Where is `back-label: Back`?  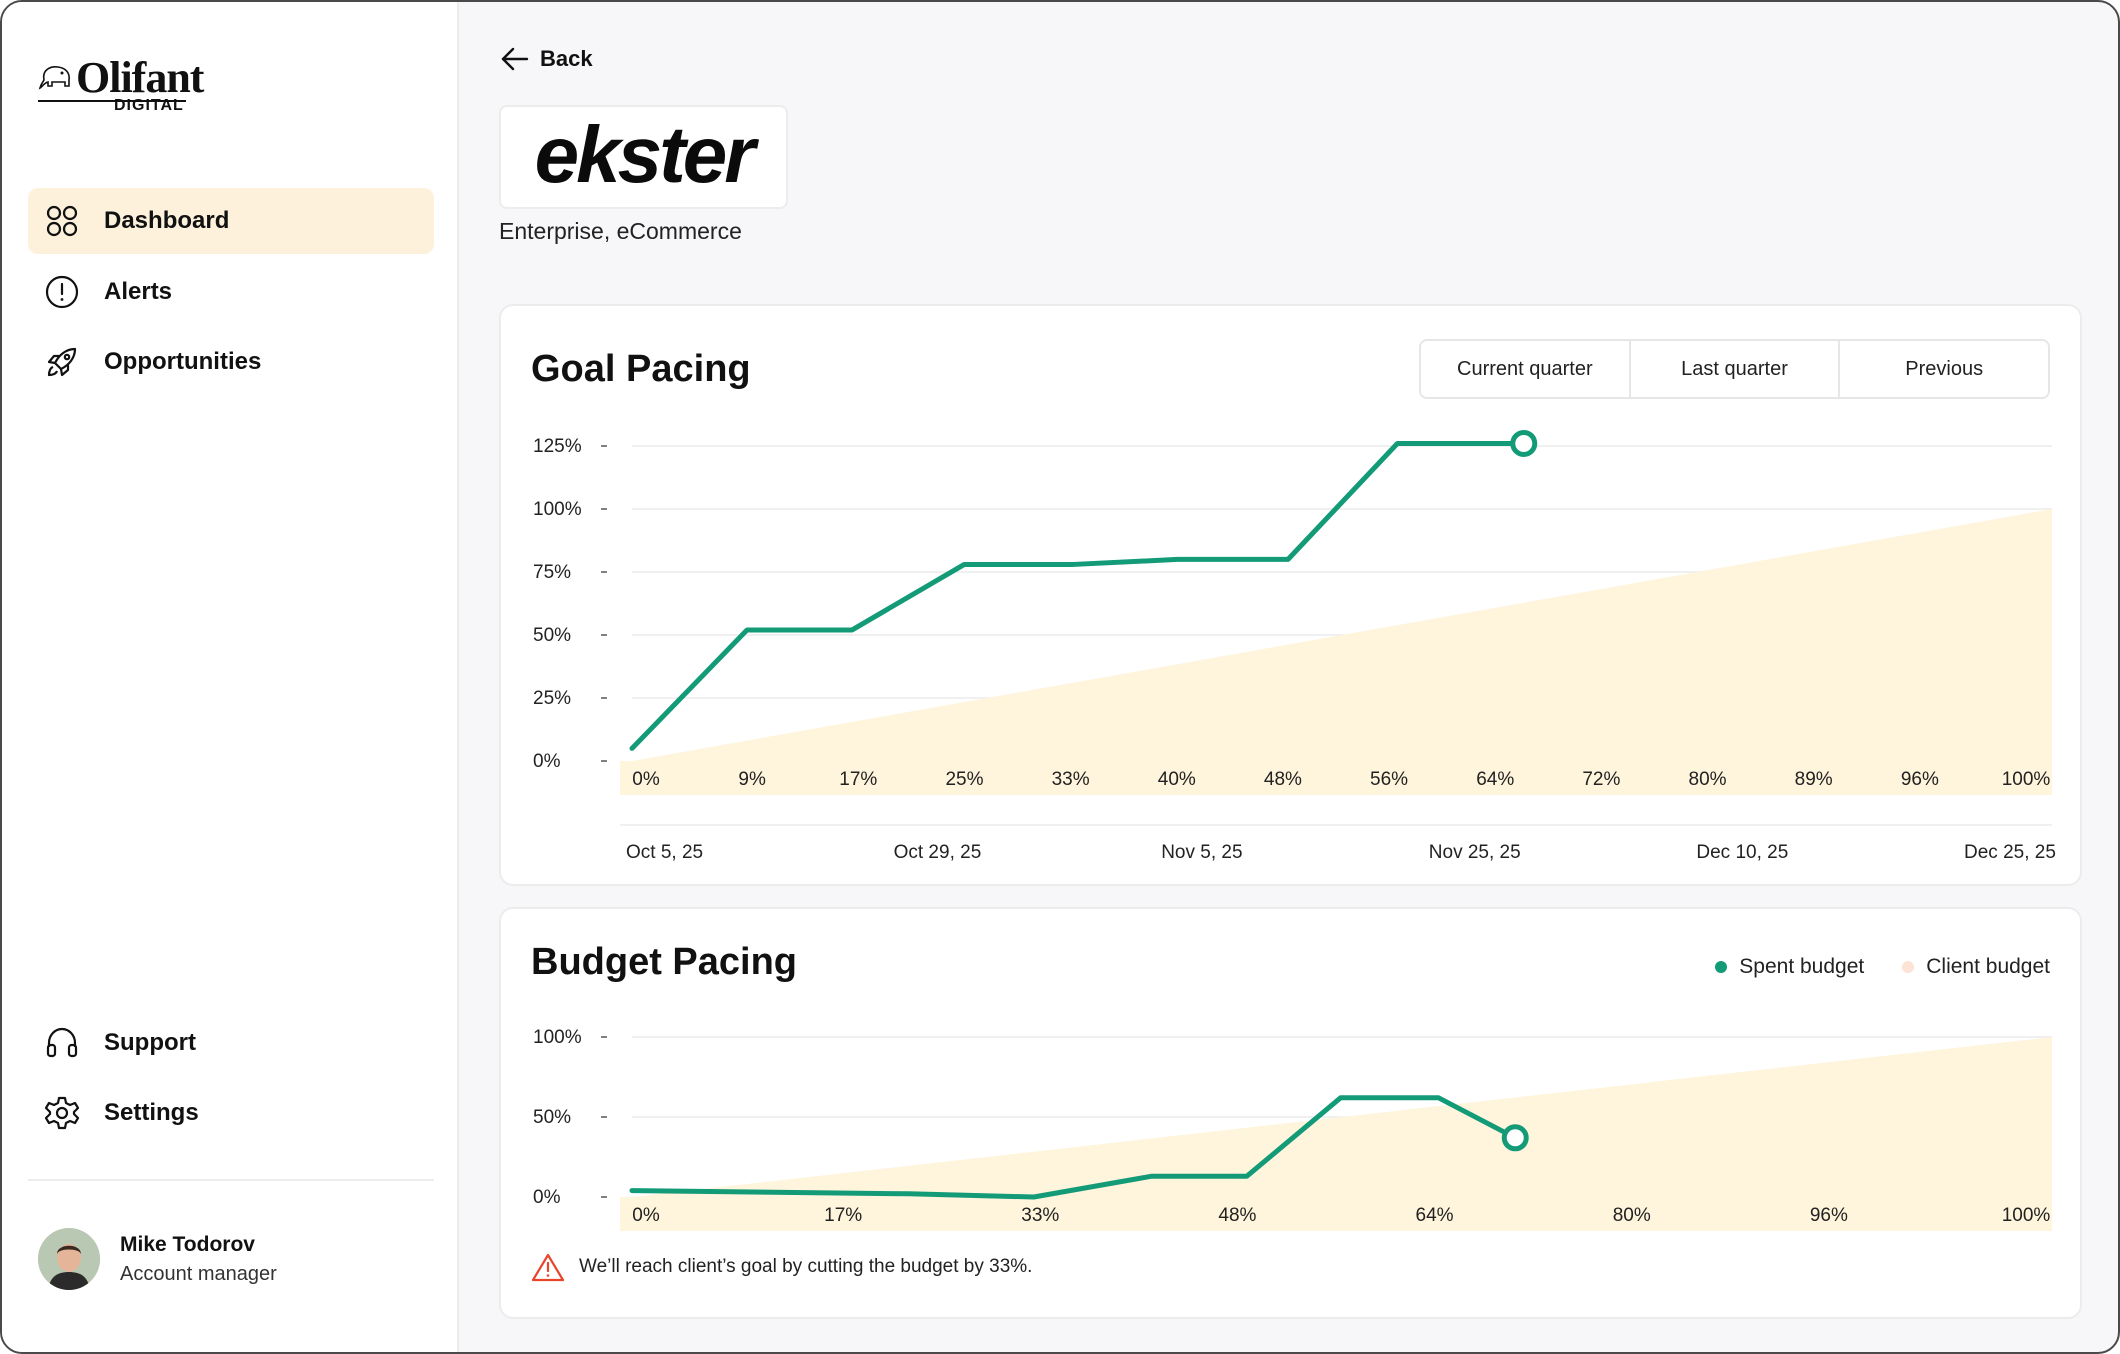
back-label: Back is located at coordinates (566, 58).